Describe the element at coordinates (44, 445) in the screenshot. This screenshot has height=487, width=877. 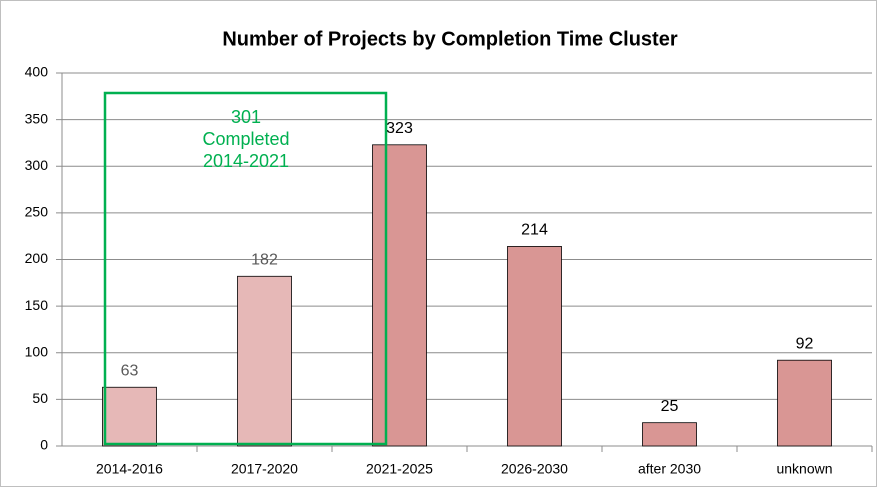
I see `y-tick-label: 0` at that location.